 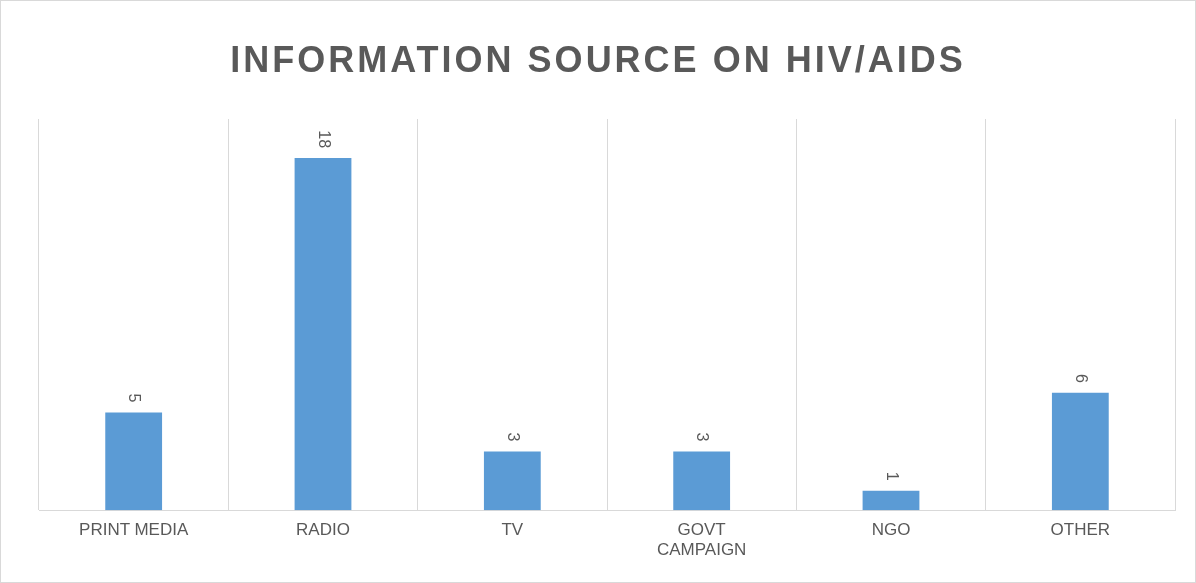 I want to click on x-tick-label: GOVT CAMPAIGN, so click(x=701, y=540).